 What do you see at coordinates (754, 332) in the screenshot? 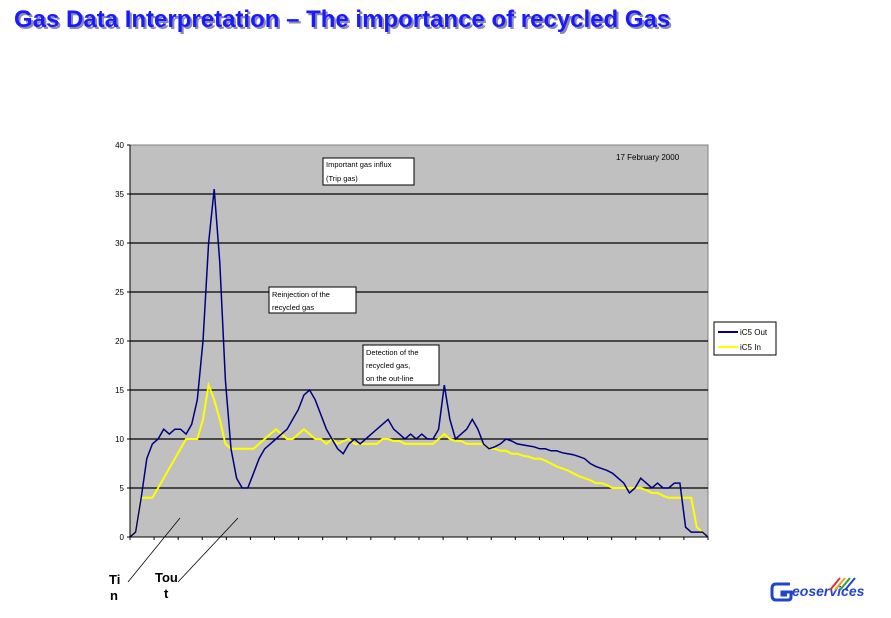
I see `legend-label-ic5-out: iC5 Out` at bounding box center [754, 332].